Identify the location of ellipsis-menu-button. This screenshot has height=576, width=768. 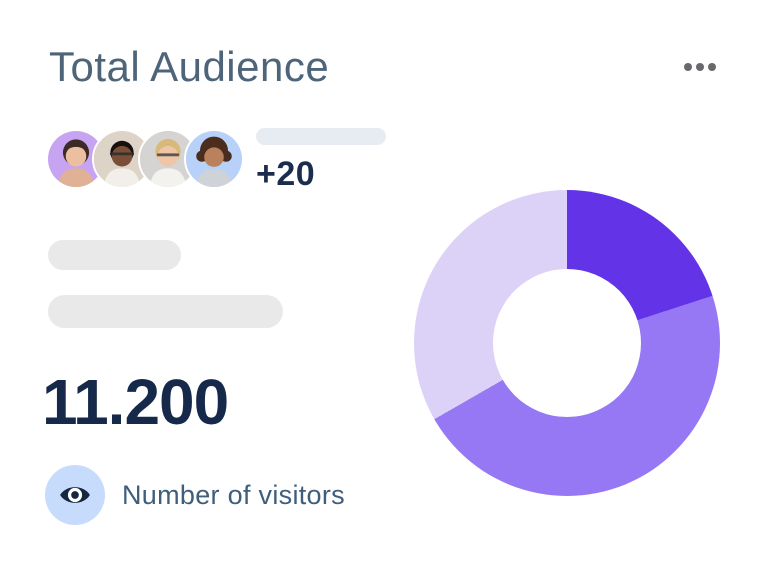
(700, 67).